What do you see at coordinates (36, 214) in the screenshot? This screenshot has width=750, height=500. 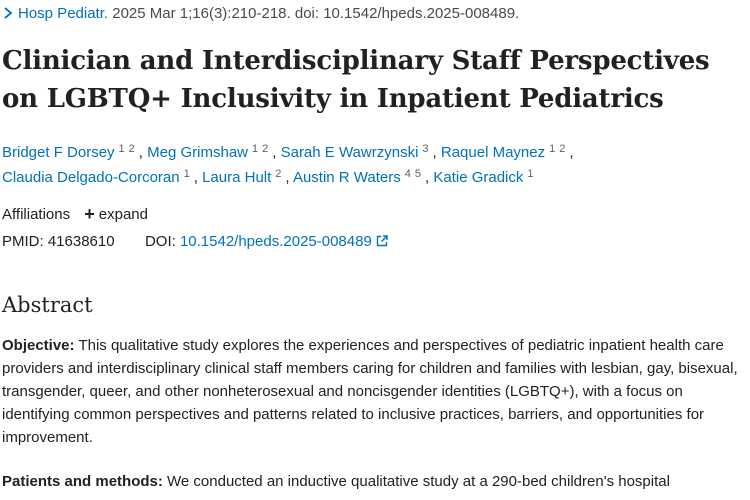 I see `affiliations-label: Affiliations` at bounding box center [36, 214].